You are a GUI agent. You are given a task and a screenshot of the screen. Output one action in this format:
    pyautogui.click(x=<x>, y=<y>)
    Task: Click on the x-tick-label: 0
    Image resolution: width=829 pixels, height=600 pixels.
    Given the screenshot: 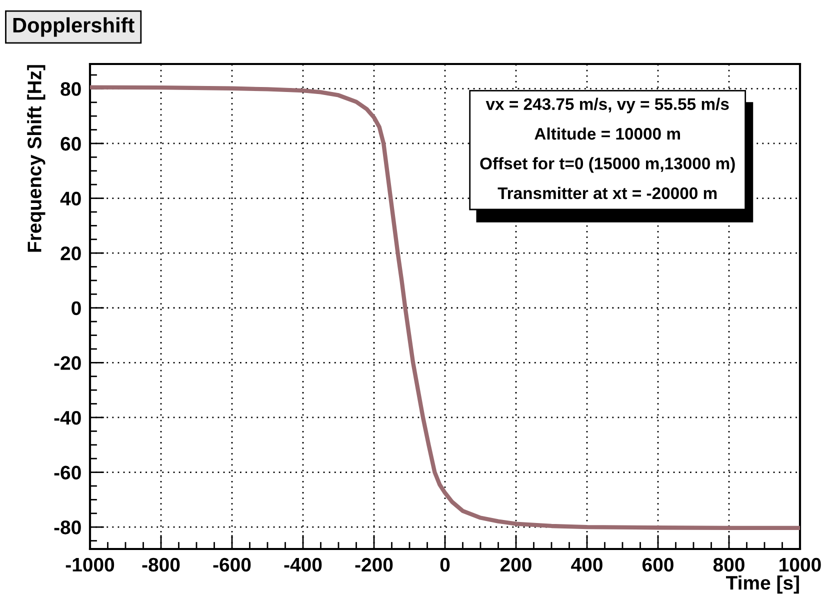 What is the action you would take?
    pyautogui.click(x=445, y=565)
    